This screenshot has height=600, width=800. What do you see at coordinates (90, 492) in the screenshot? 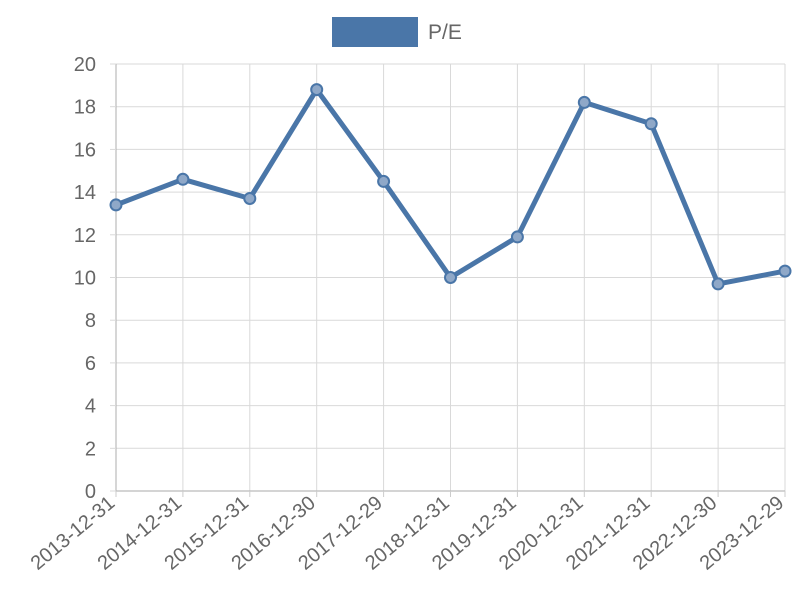
I see `y-tick-label: 0` at bounding box center [90, 492].